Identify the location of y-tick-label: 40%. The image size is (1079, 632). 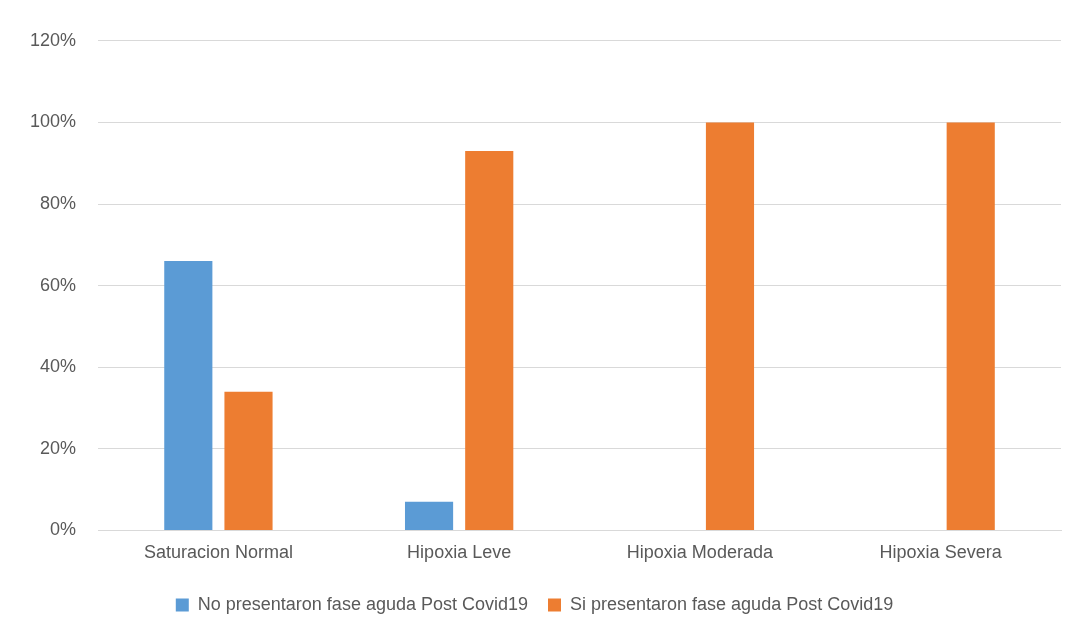
(58, 366).